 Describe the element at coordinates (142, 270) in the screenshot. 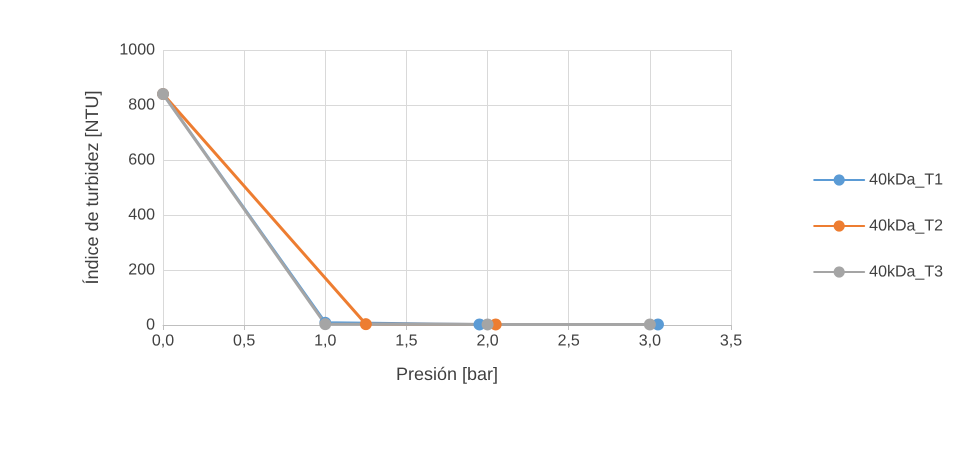

I see `y-tick-label: 200` at that location.